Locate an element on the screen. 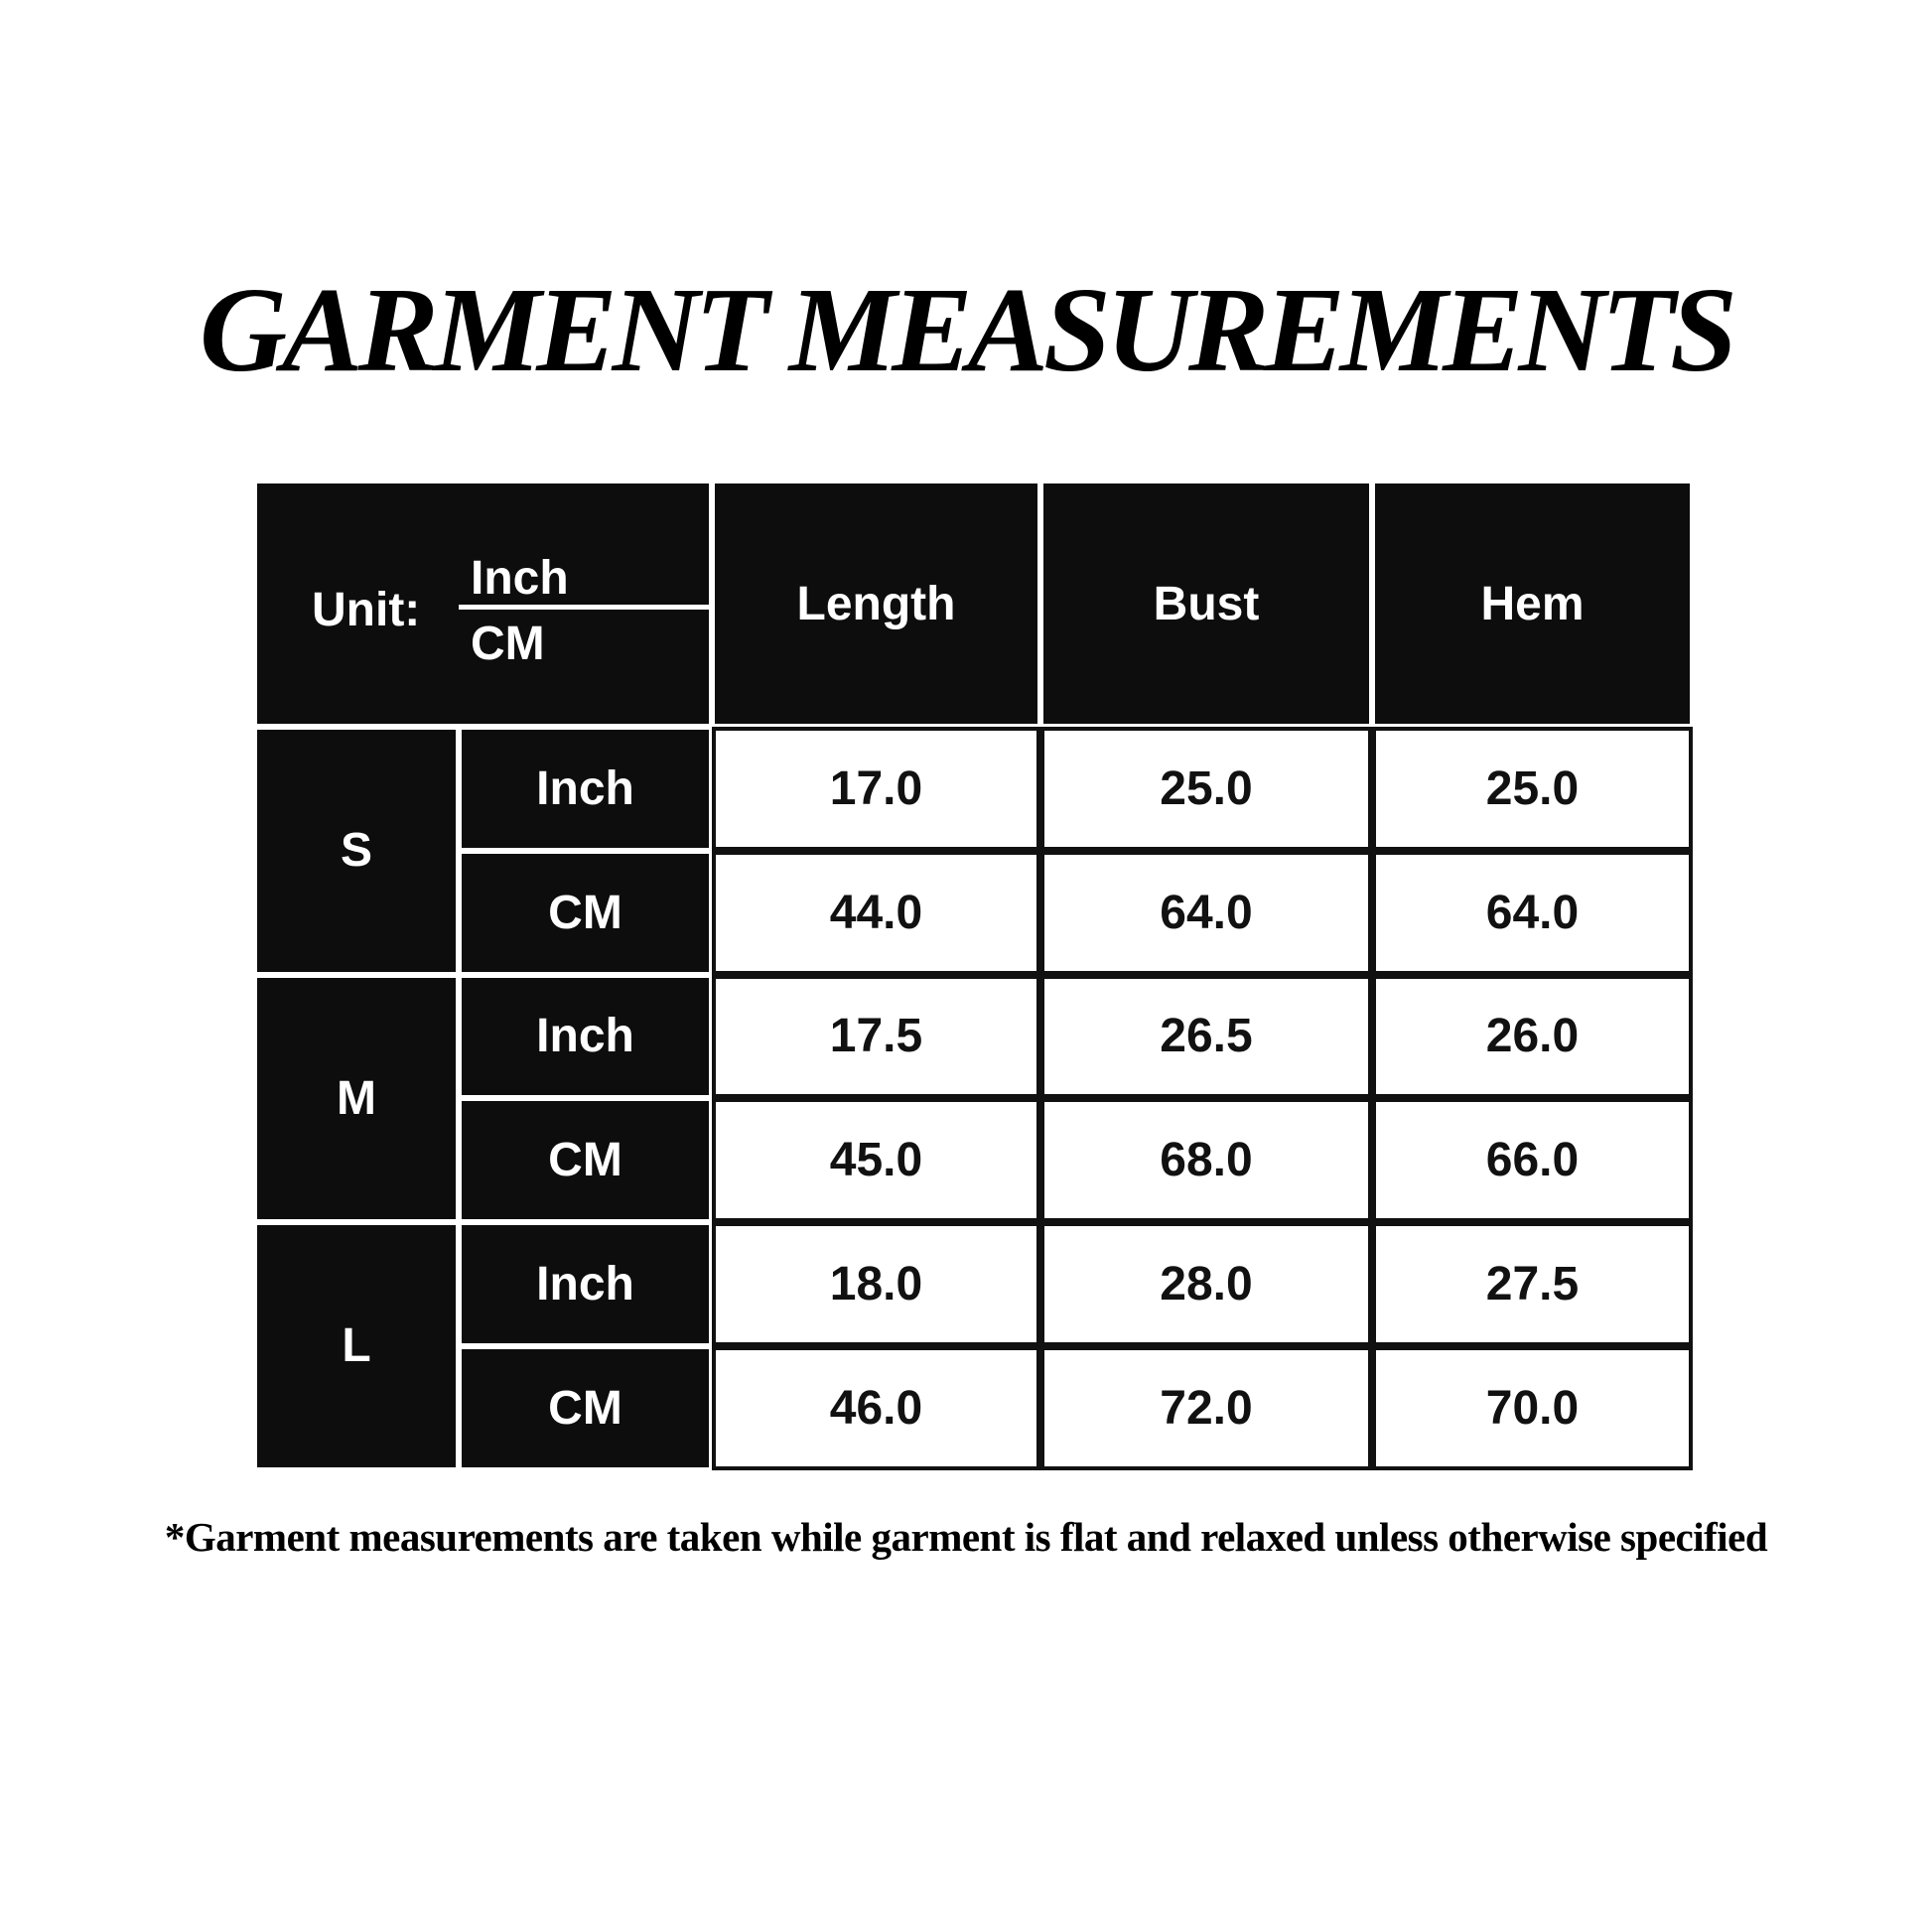  table-value-cell: 44.0 is located at coordinates (876, 913).